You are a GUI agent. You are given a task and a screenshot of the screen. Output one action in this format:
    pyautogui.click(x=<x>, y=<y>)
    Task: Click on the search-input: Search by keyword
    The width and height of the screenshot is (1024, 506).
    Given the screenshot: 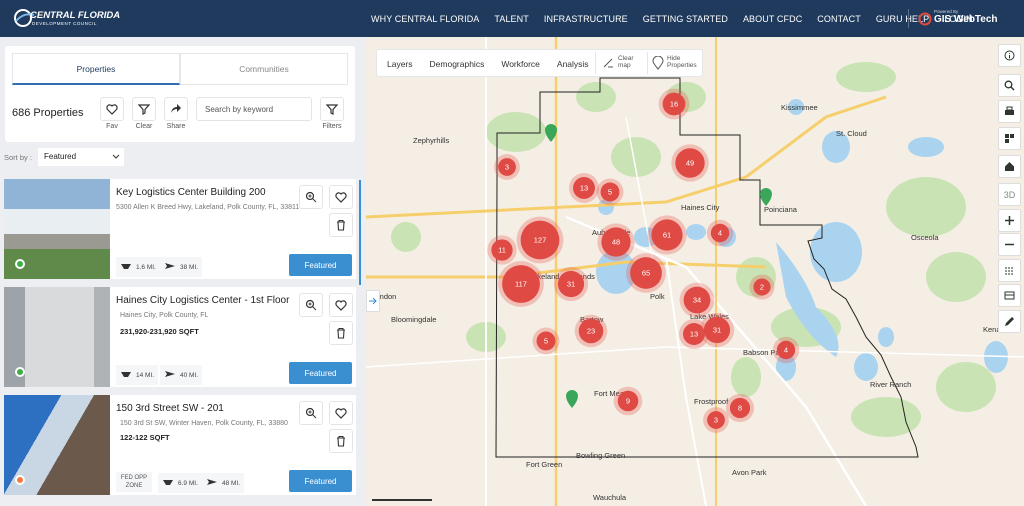 What is the action you would take?
    pyautogui.click(x=254, y=109)
    